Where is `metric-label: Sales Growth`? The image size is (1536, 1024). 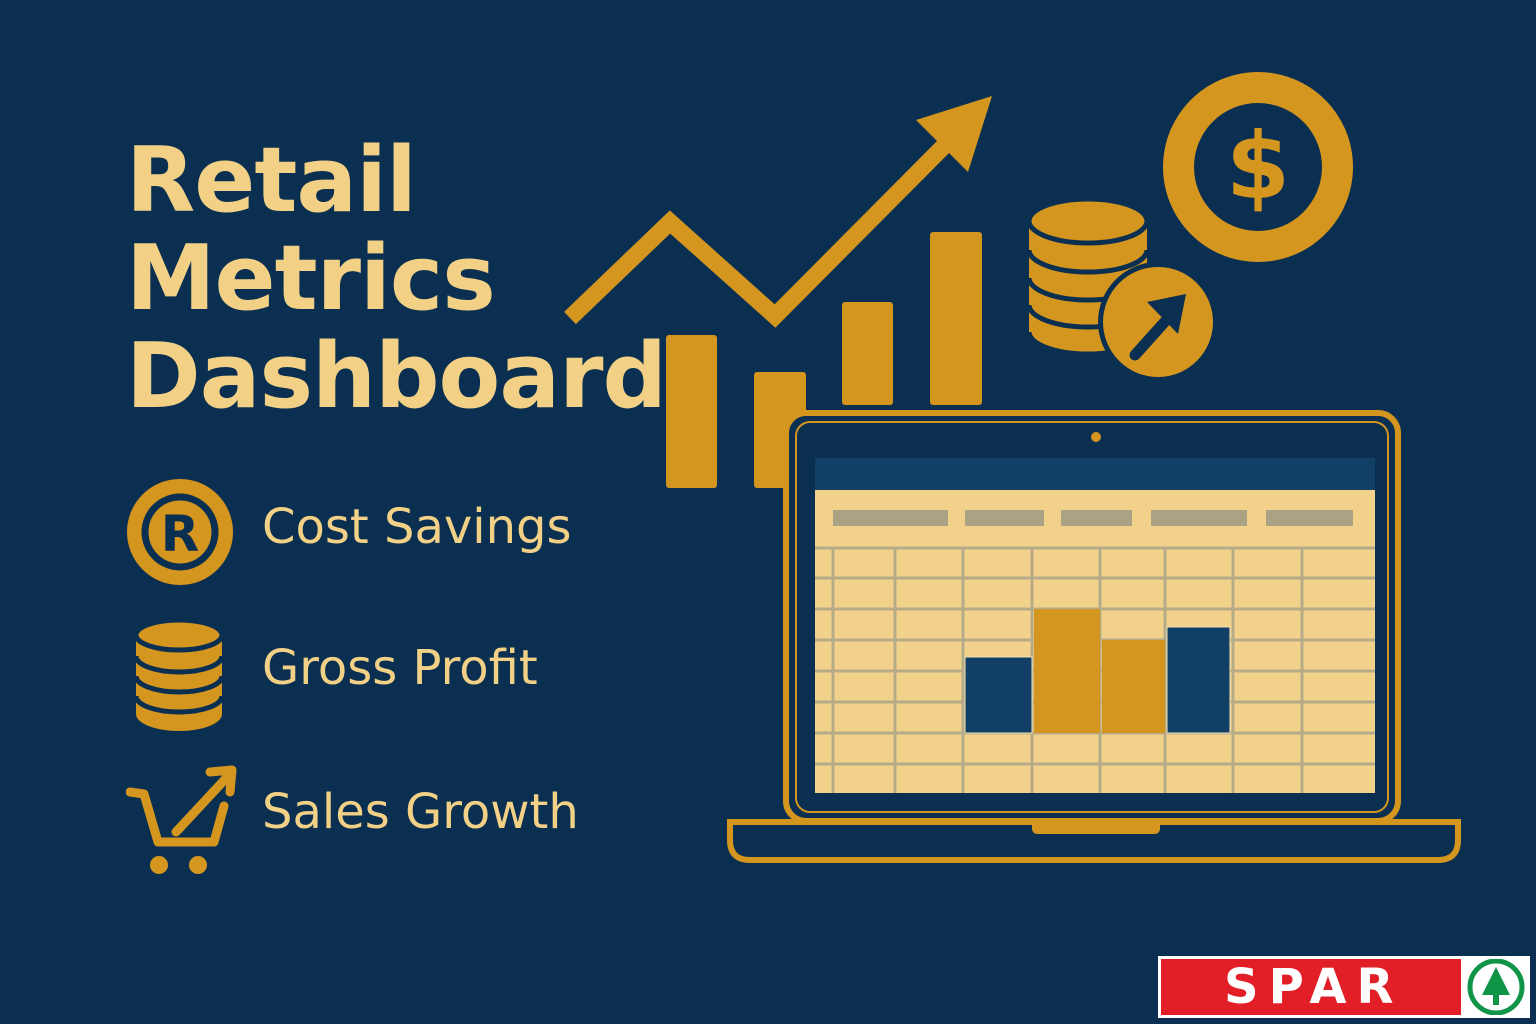 metric-label: Sales Growth is located at coordinates (420, 812).